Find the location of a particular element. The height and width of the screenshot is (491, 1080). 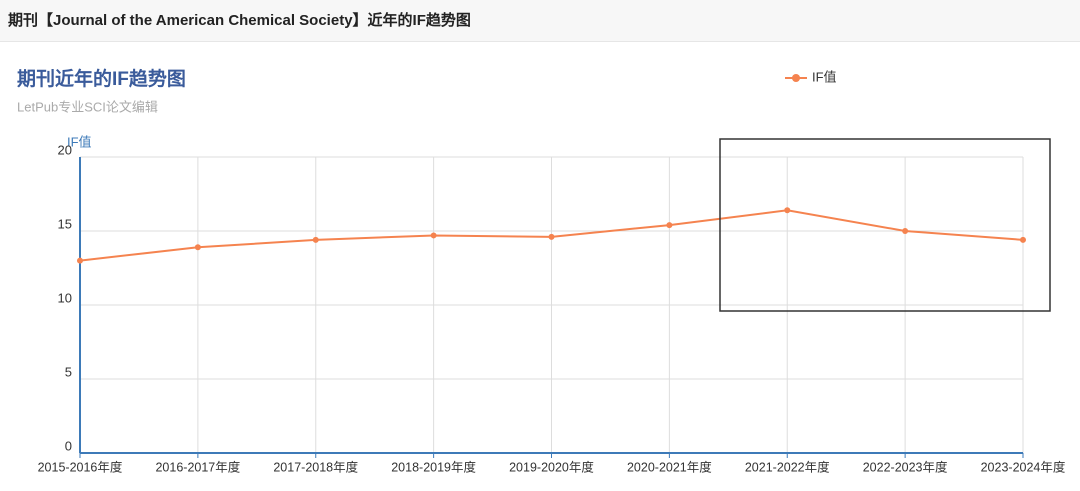

highlight-box is located at coordinates (885, 225).